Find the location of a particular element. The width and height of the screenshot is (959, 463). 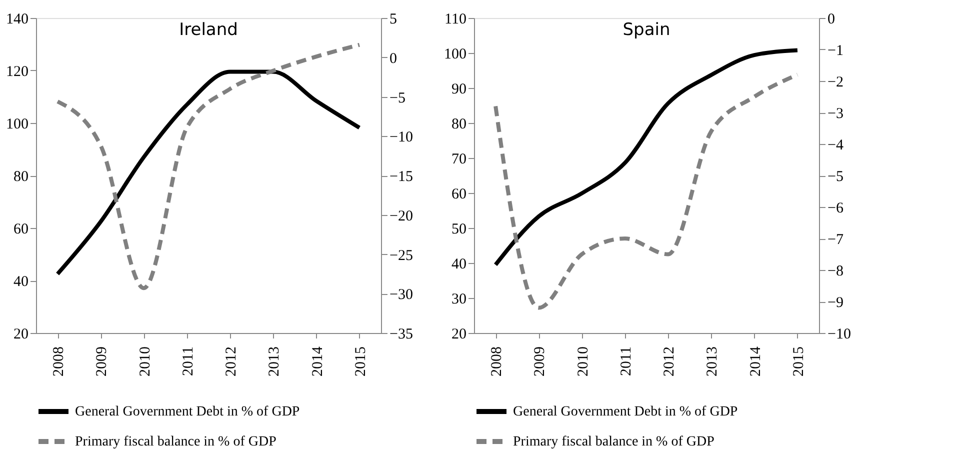

y-tick-label: 110 is located at coordinates (455, 20).